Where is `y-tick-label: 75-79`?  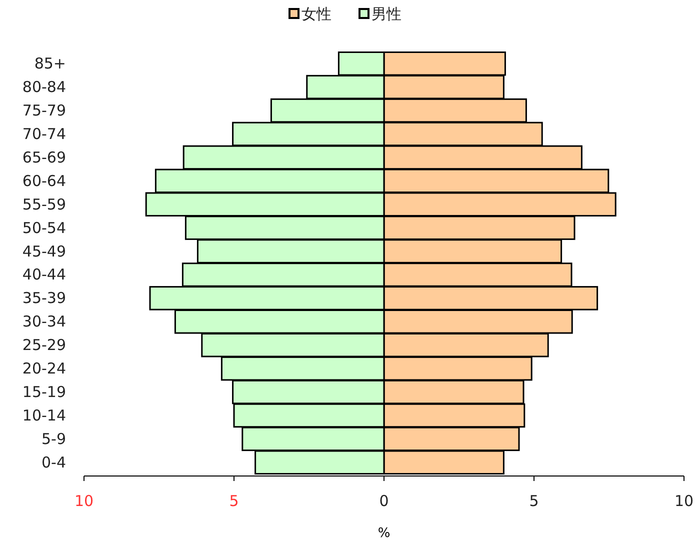 y-tick-label: 75-79 is located at coordinates (44, 111).